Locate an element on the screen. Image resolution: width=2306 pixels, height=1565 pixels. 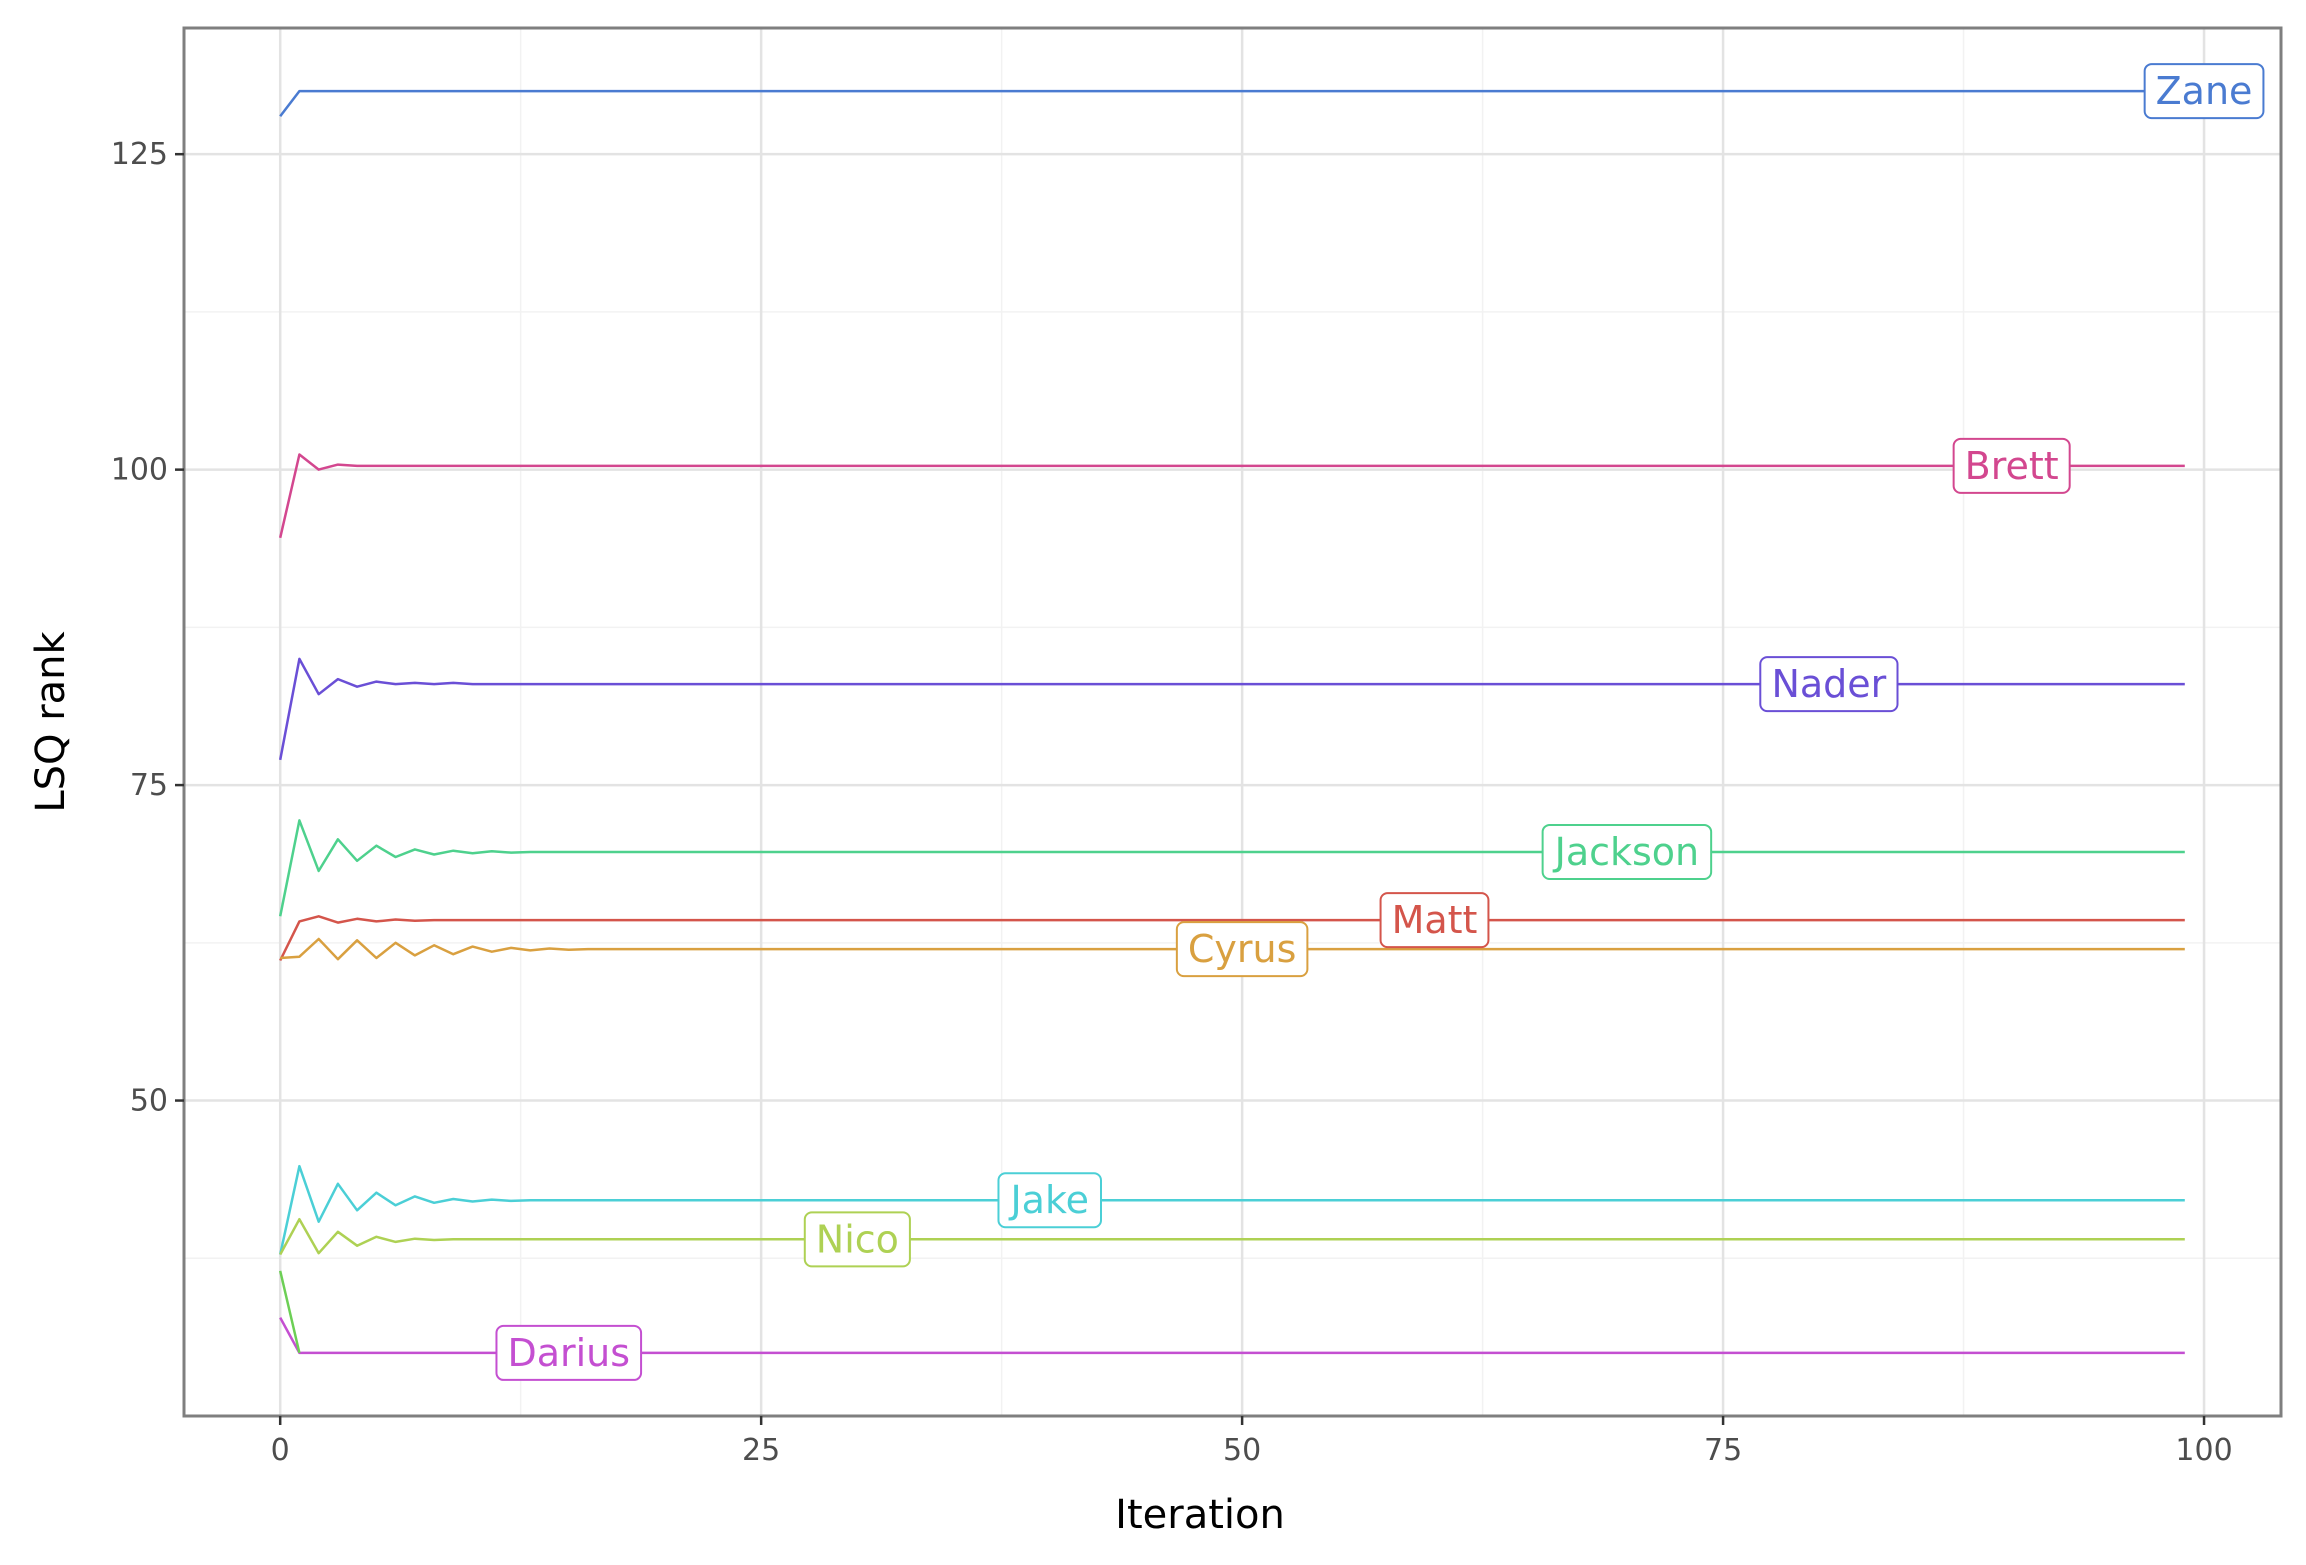
series-line-segment is located at coordinates (289, 1312).